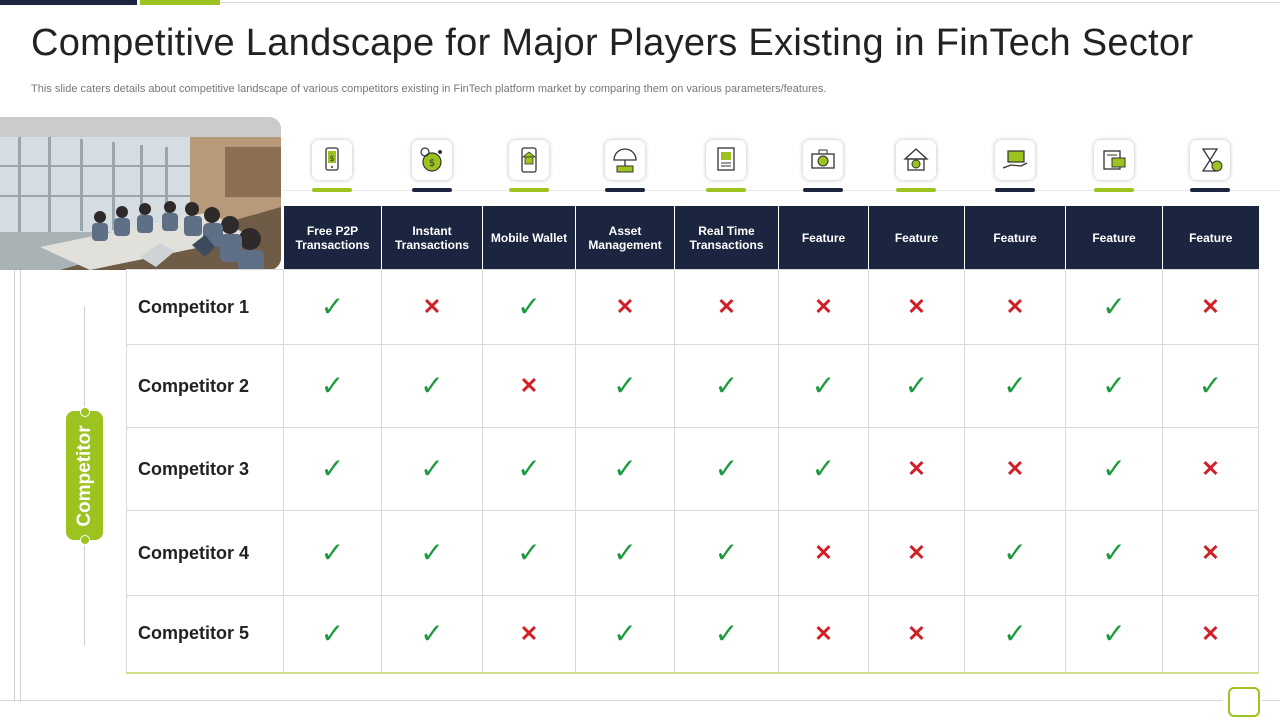 The height and width of the screenshot is (720, 1280). Describe the element at coordinates (625, 238) in the screenshot. I see `feature-header: Asset Management` at that location.